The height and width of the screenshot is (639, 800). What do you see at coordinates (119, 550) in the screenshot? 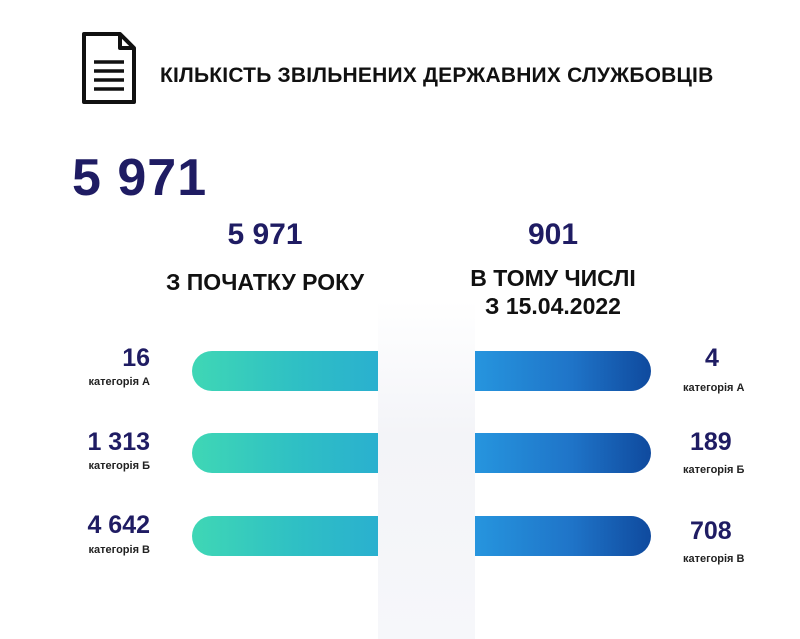
I see `left-category-c: категорія В` at bounding box center [119, 550].